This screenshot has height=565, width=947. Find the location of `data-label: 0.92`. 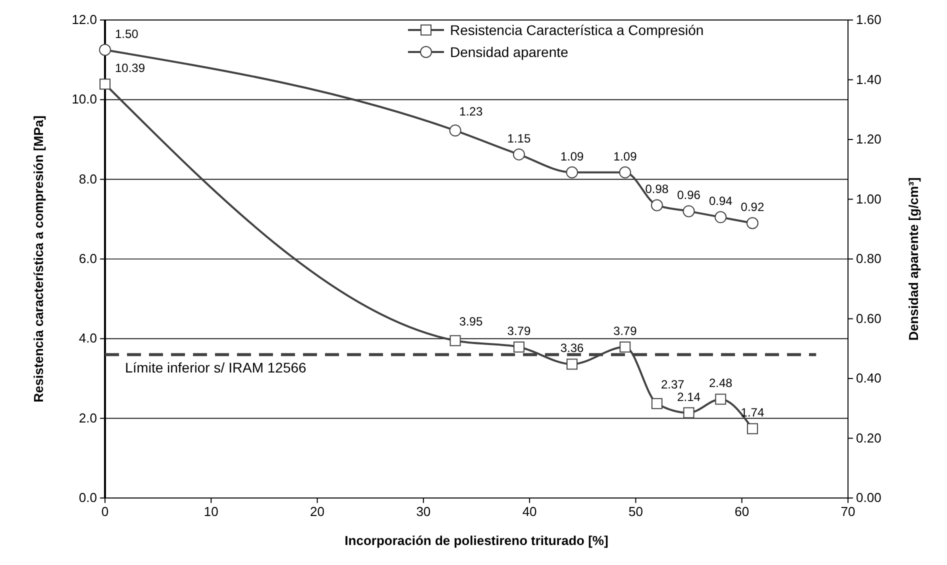

data-label: 0.92 is located at coordinates (752, 207).